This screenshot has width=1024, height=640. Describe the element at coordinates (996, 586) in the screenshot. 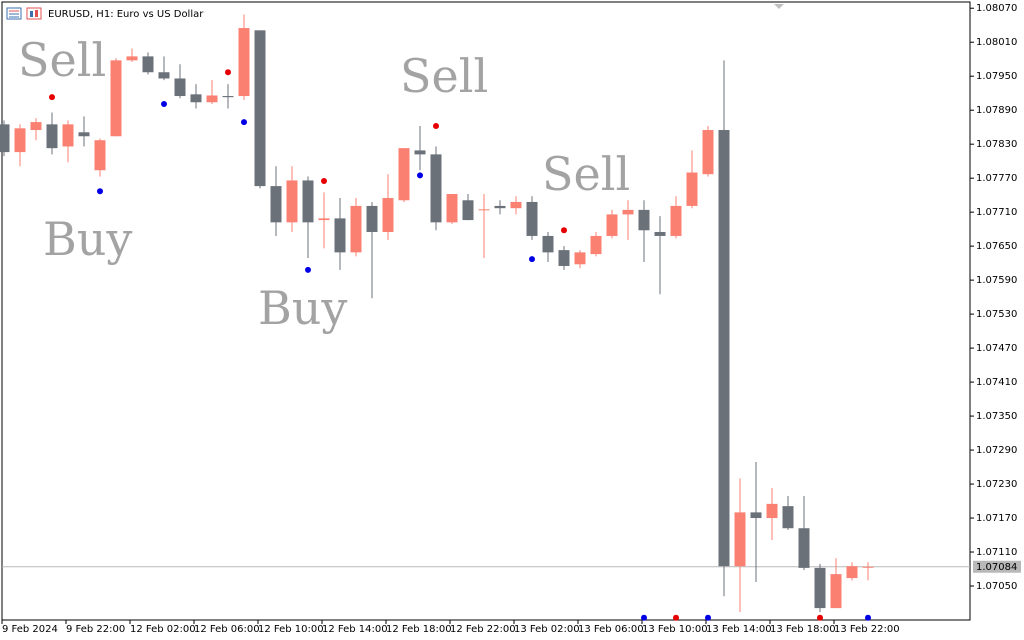

I see `y-tick-label: 1.07050` at that location.